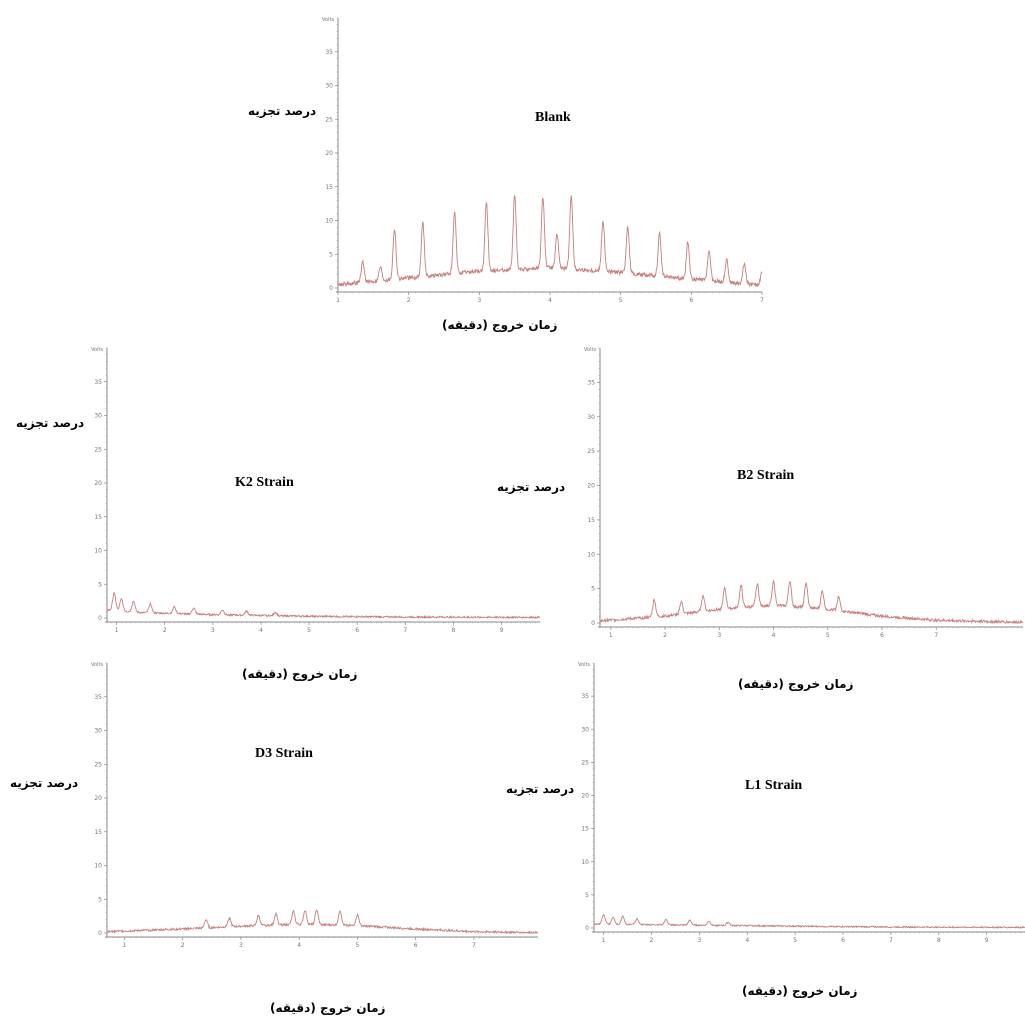 This screenshot has width=1025, height=1019. What do you see at coordinates (300, 674) in the screenshot?
I see `chart-k2-xlabel: زمان خروج (دقیقه)` at bounding box center [300, 674].